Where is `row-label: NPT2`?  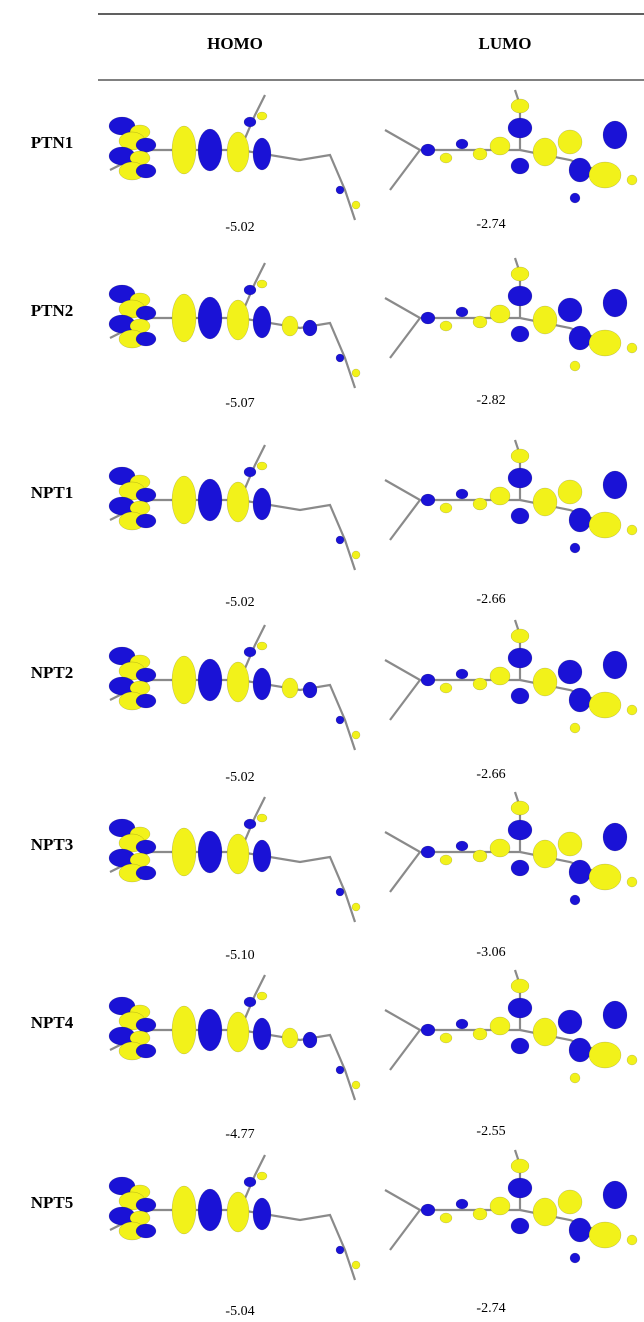
row-label: NPT2 is located at coordinates (52, 672).